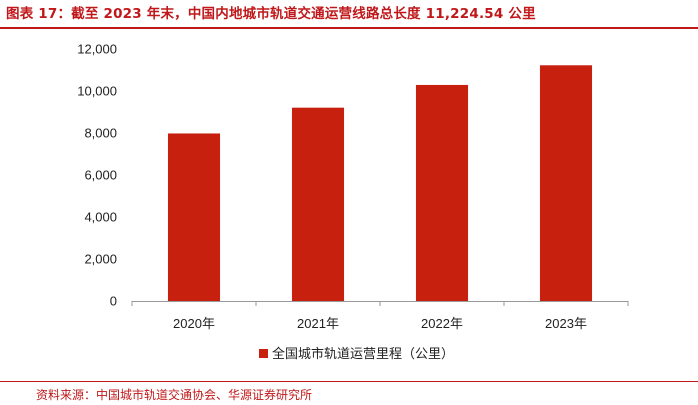 This screenshot has height=405, width=698. What do you see at coordinates (263, 353) in the screenshot?
I see `legend-swatch` at bounding box center [263, 353].